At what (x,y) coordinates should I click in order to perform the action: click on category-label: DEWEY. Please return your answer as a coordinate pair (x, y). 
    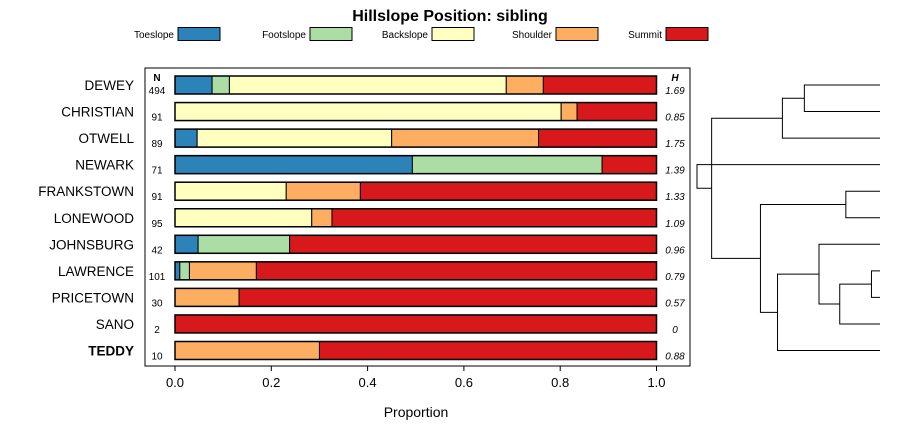
    Looking at the image, I should click on (109, 85).